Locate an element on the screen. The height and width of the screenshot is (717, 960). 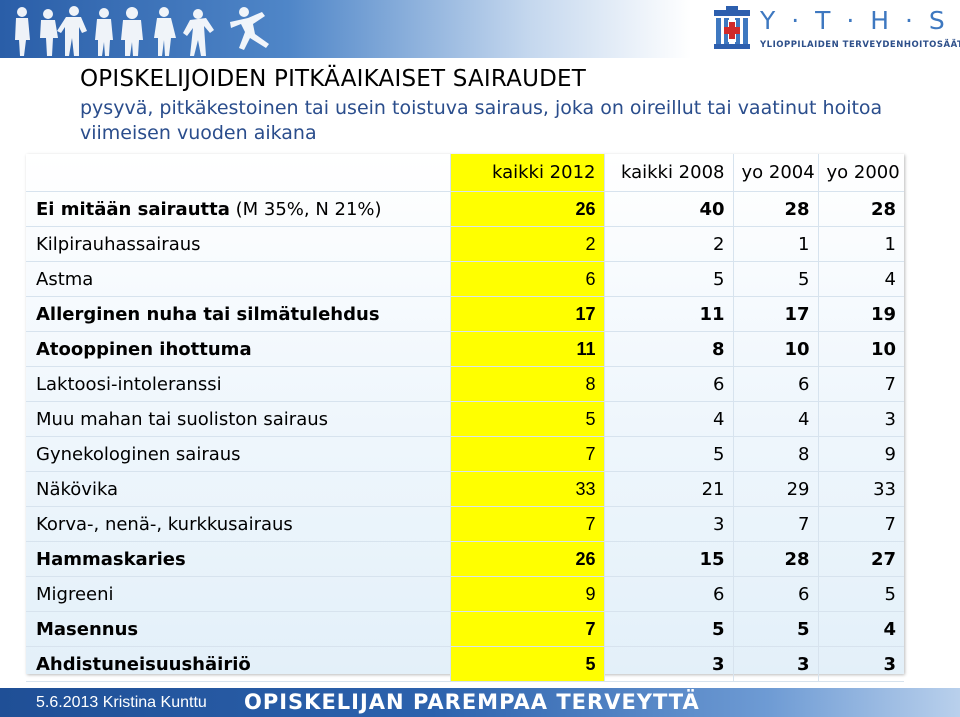
row-label-cell: Gynekologinen sairaus is located at coordinates (238, 454).